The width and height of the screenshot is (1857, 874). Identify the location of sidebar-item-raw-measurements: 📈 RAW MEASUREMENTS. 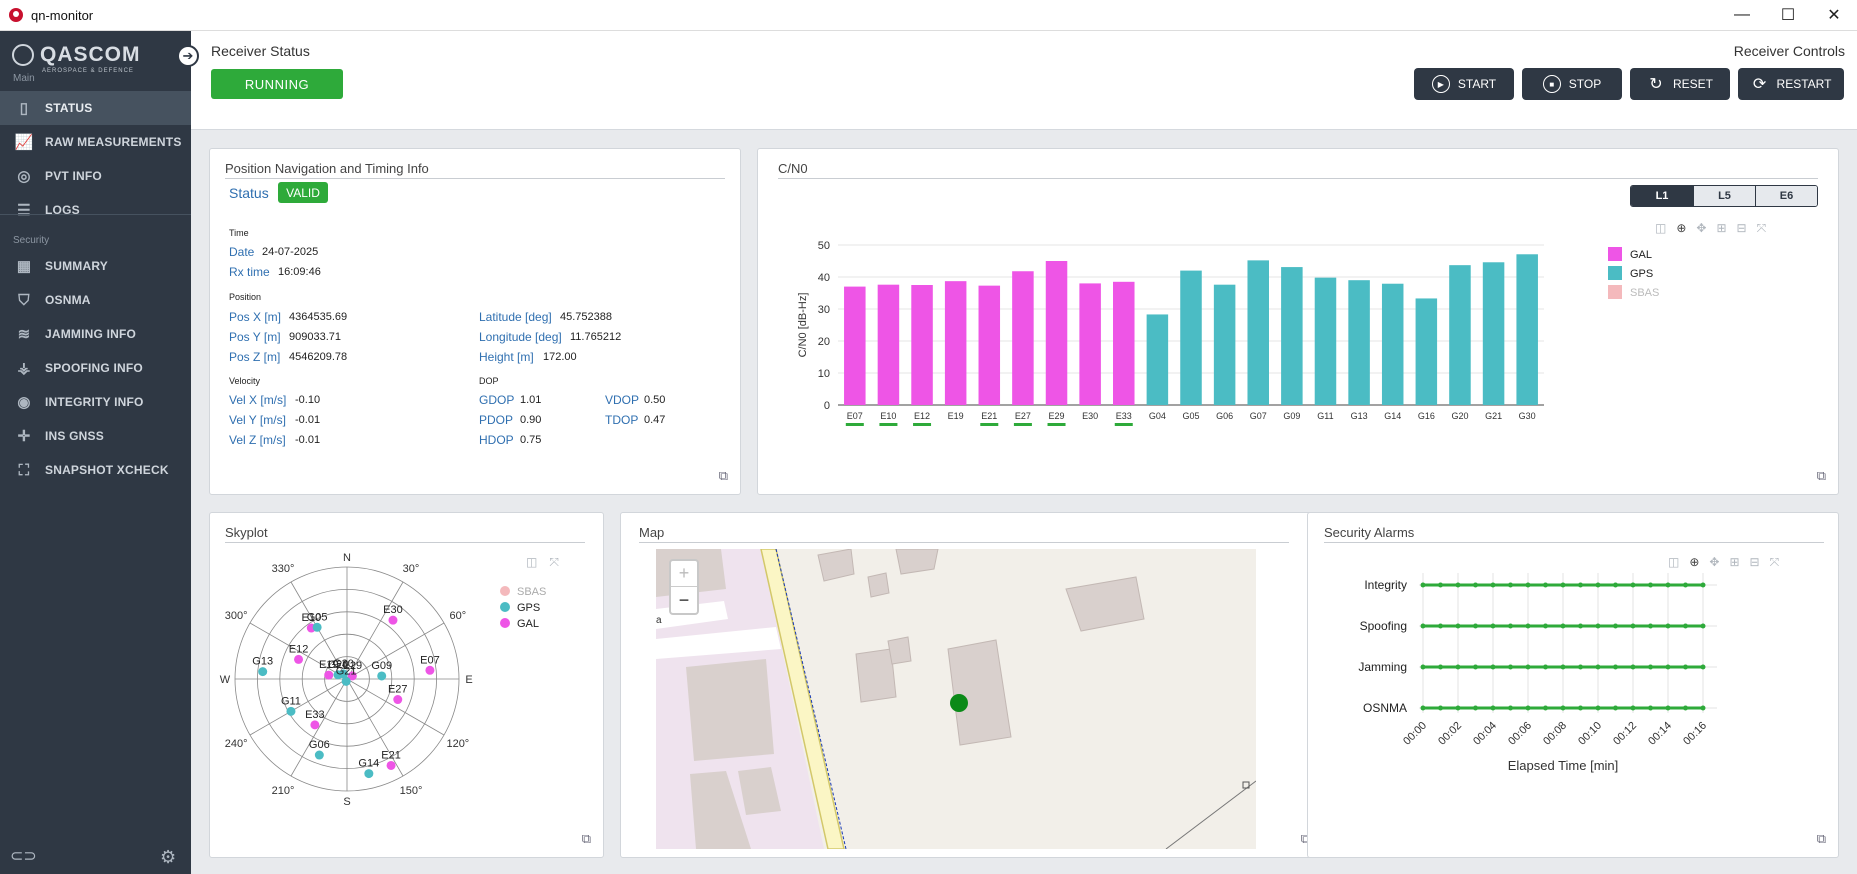
(95, 142).